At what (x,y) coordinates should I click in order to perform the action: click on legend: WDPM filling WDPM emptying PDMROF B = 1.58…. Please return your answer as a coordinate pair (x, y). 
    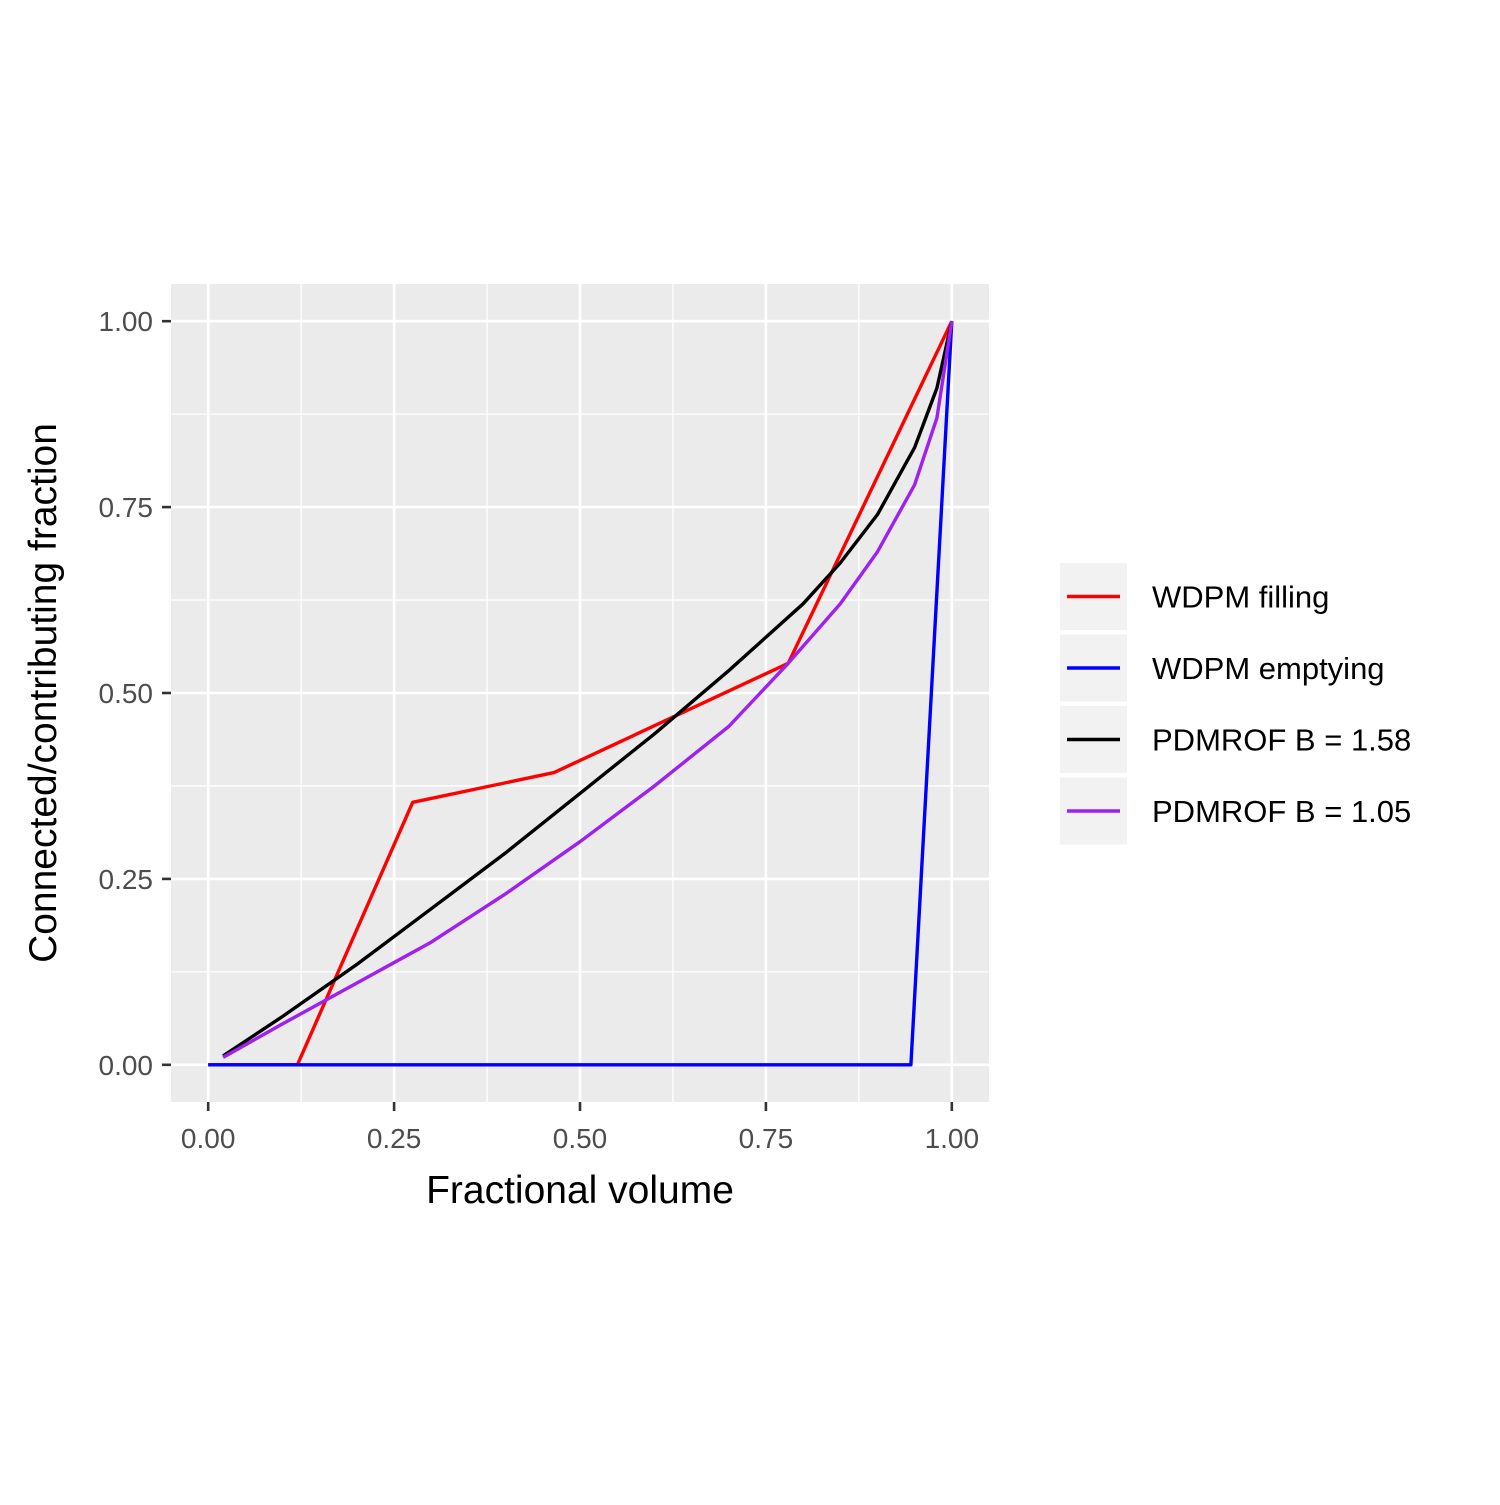
    Looking at the image, I should click on (1235, 704).